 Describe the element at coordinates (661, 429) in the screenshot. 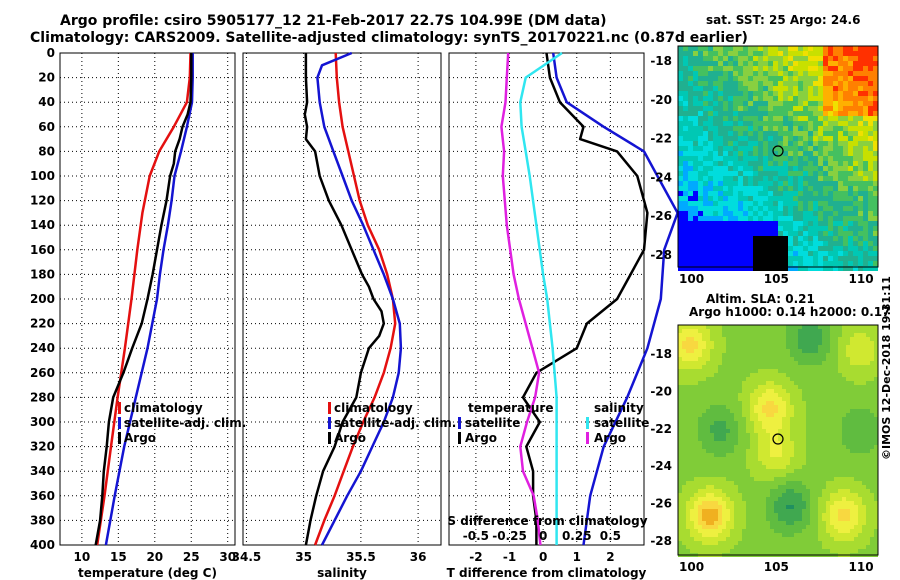

I see `sla-y-tick: -22` at that location.